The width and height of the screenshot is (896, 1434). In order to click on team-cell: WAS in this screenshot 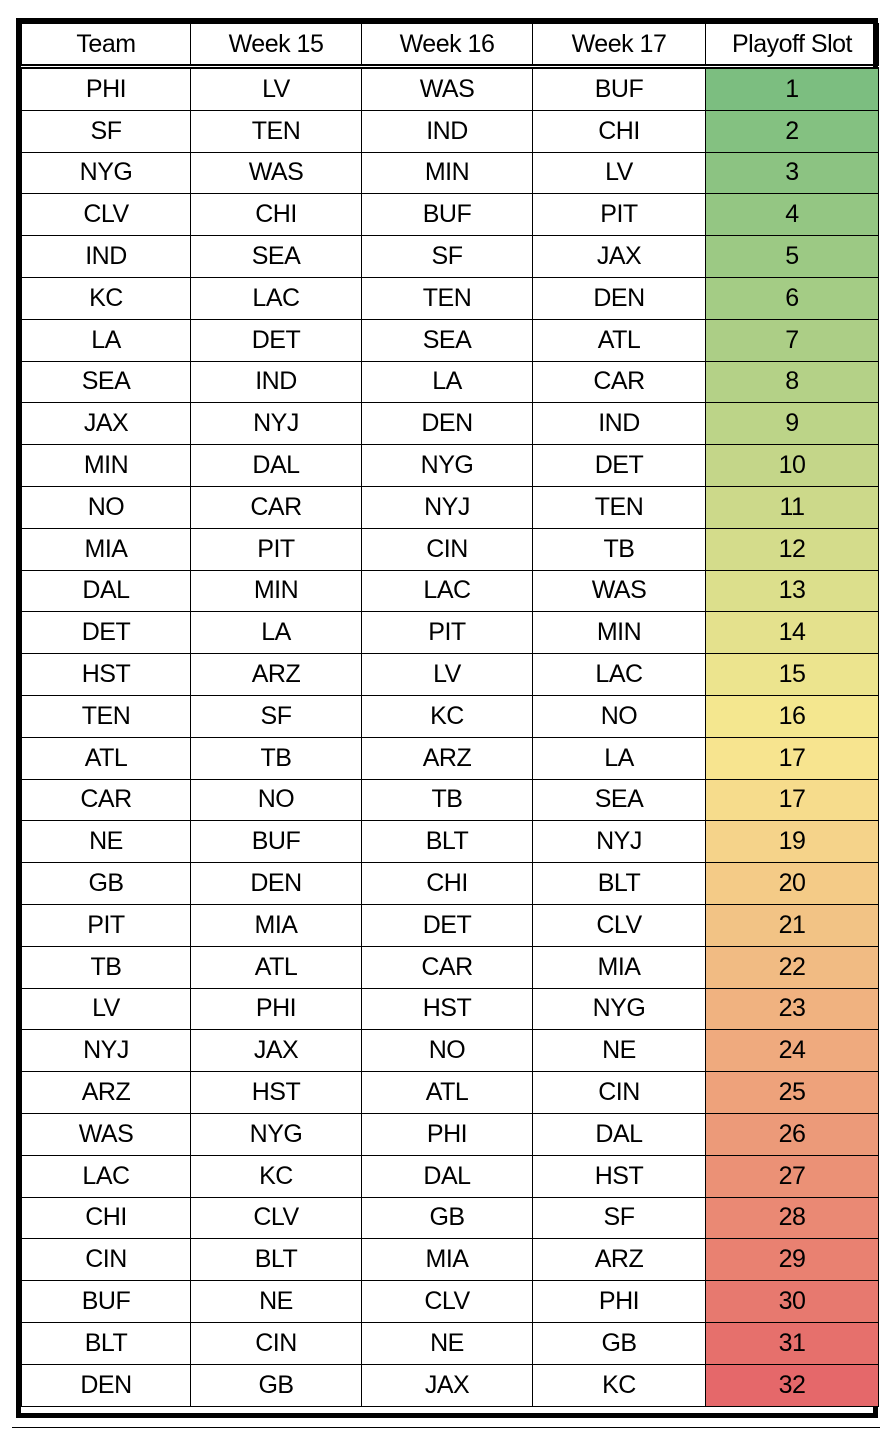, I will do `click(106, 1134)`.